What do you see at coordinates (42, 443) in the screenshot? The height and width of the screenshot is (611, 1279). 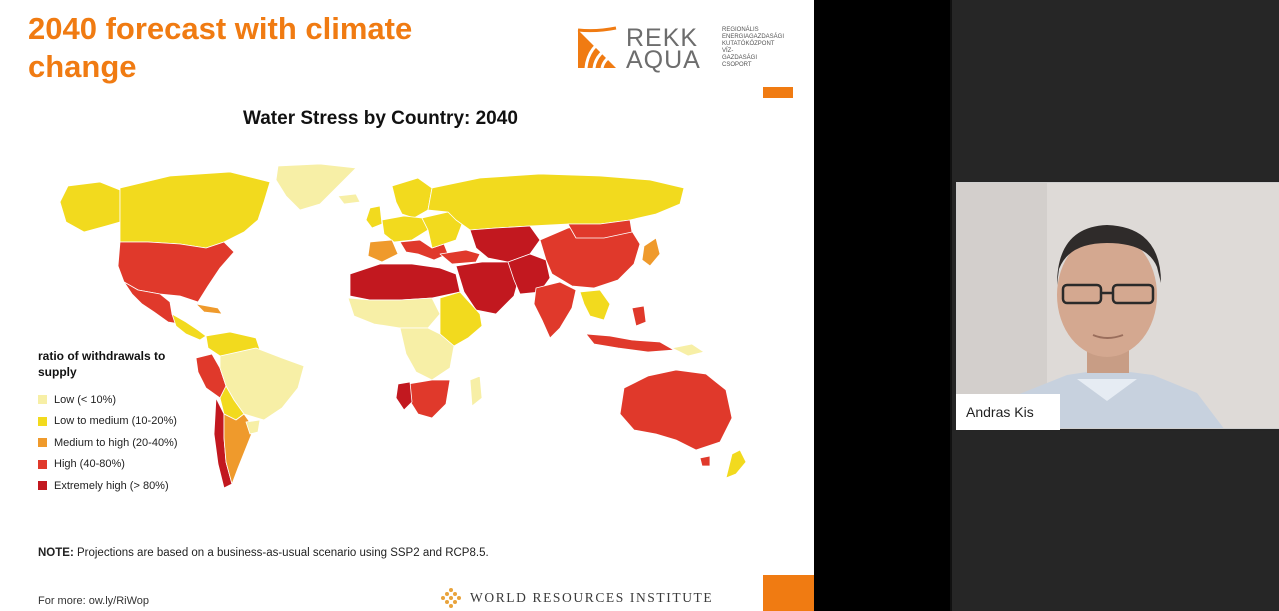 I see `legend-swatch-medium-to-high` at bounding box center [42, 443].